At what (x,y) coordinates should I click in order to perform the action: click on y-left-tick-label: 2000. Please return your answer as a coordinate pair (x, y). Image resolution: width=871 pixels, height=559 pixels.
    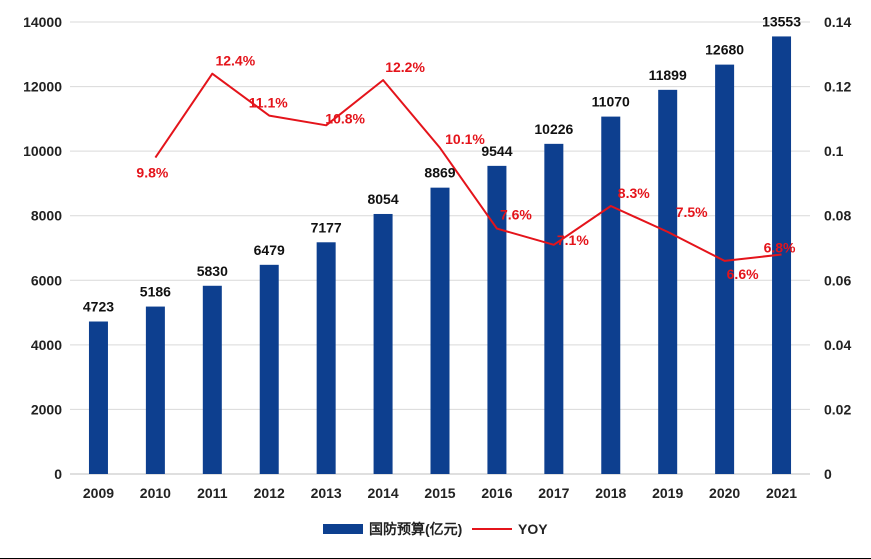
    Looking at the image, I should click on (46, 409).